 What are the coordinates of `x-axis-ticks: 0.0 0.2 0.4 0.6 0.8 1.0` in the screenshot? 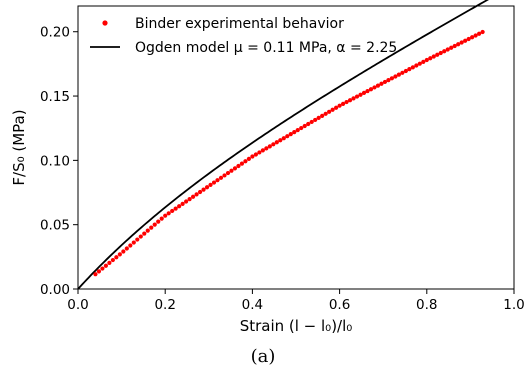 It's located at (296, 301).